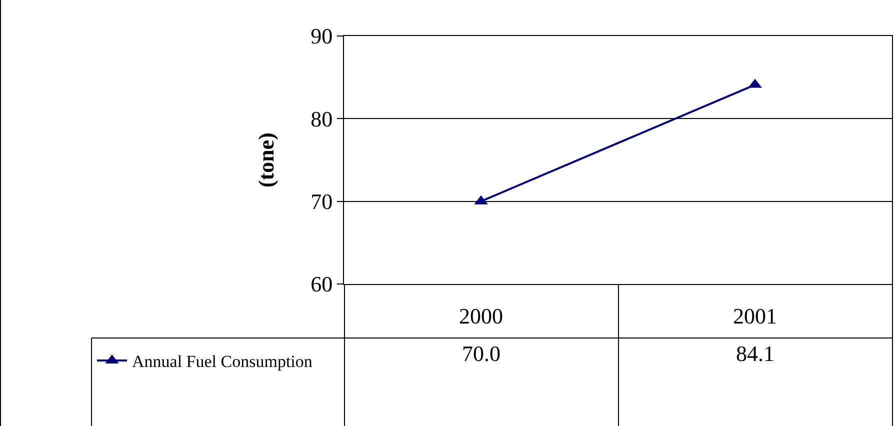 The width and height of the screenshot is (894, 426). I want to click on data-label: 84.1, so click(755, 353).